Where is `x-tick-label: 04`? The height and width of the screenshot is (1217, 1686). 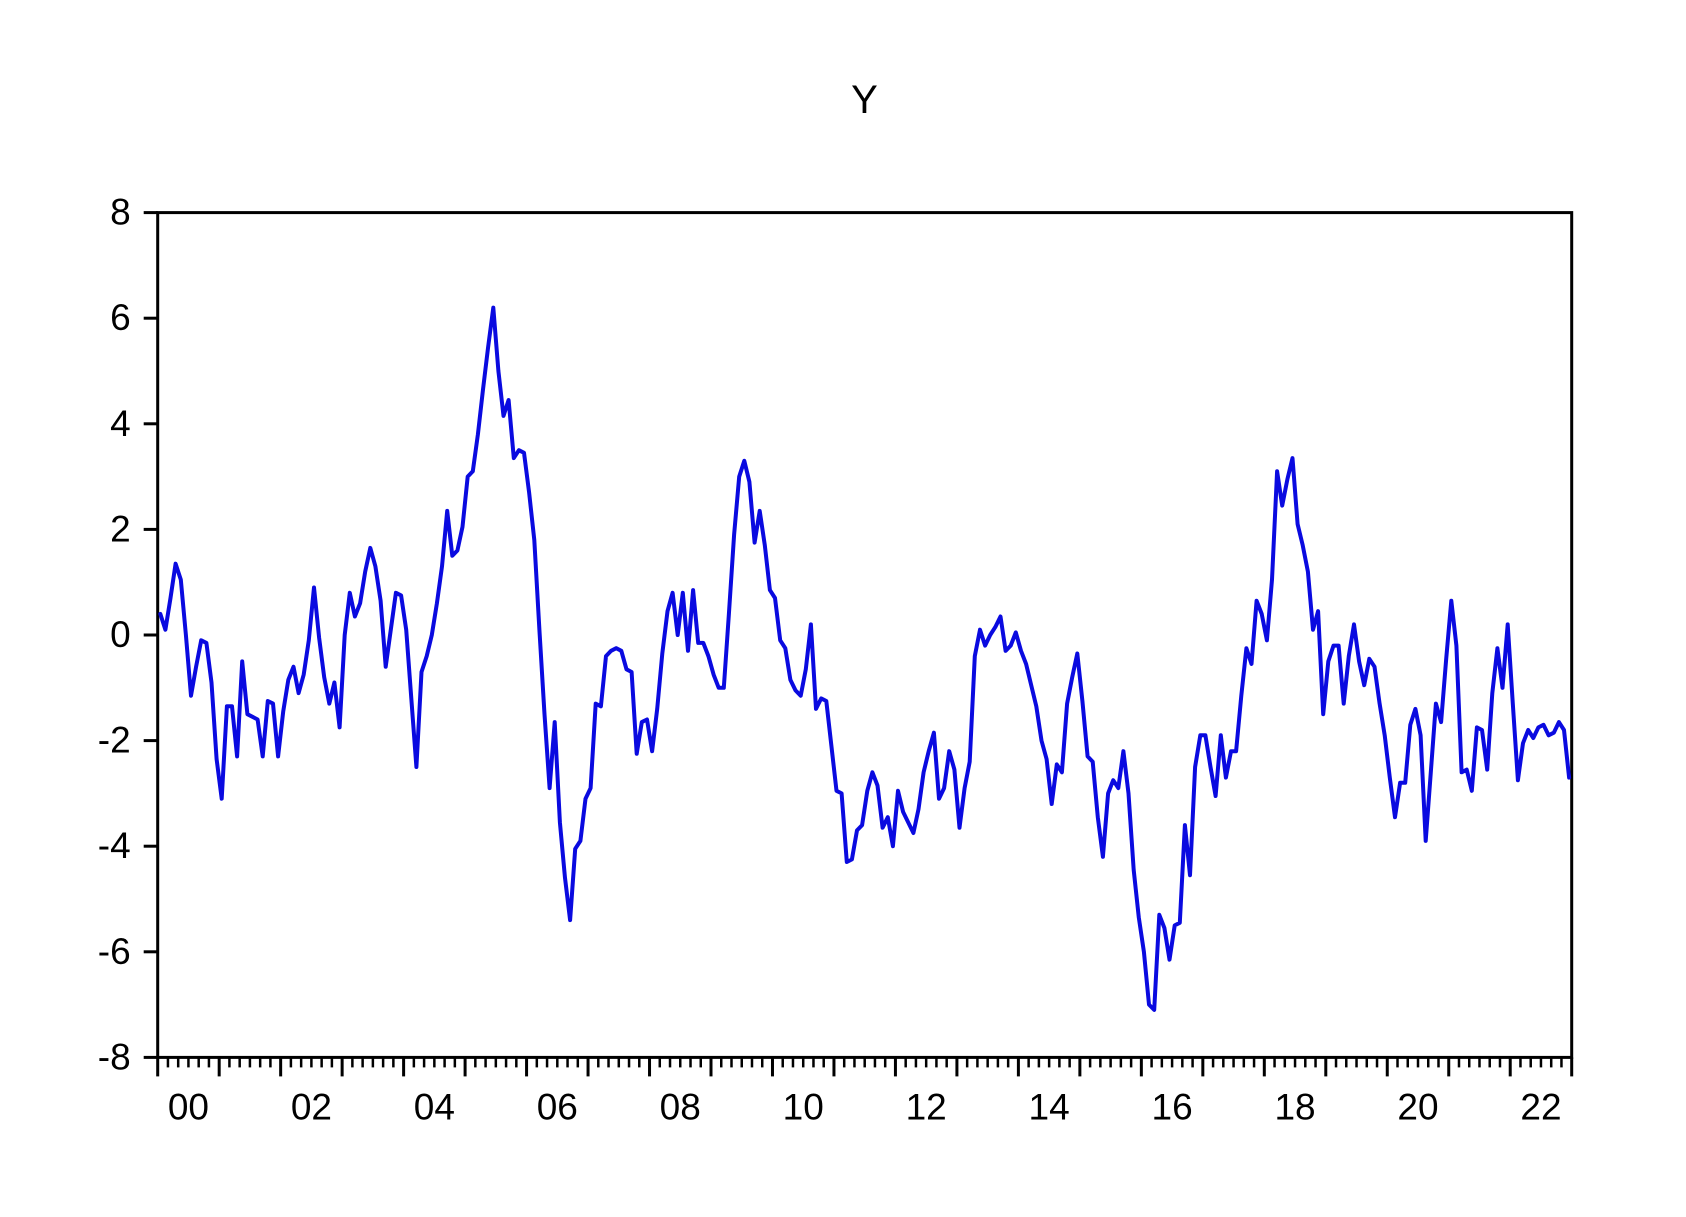
x-tick-label: 04 is located at coordinates (434, 1106).